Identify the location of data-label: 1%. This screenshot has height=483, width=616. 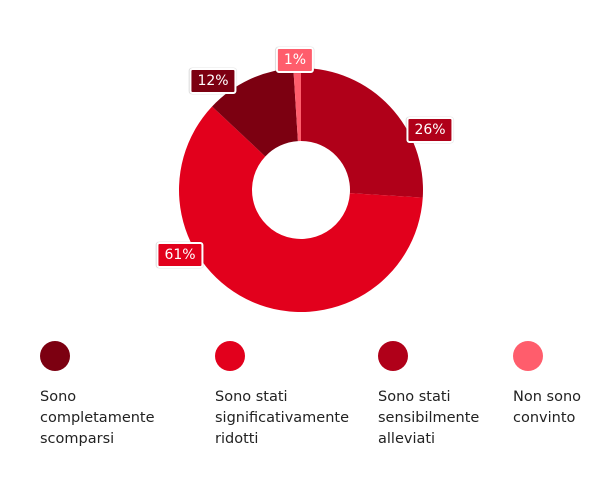
(295, 60).